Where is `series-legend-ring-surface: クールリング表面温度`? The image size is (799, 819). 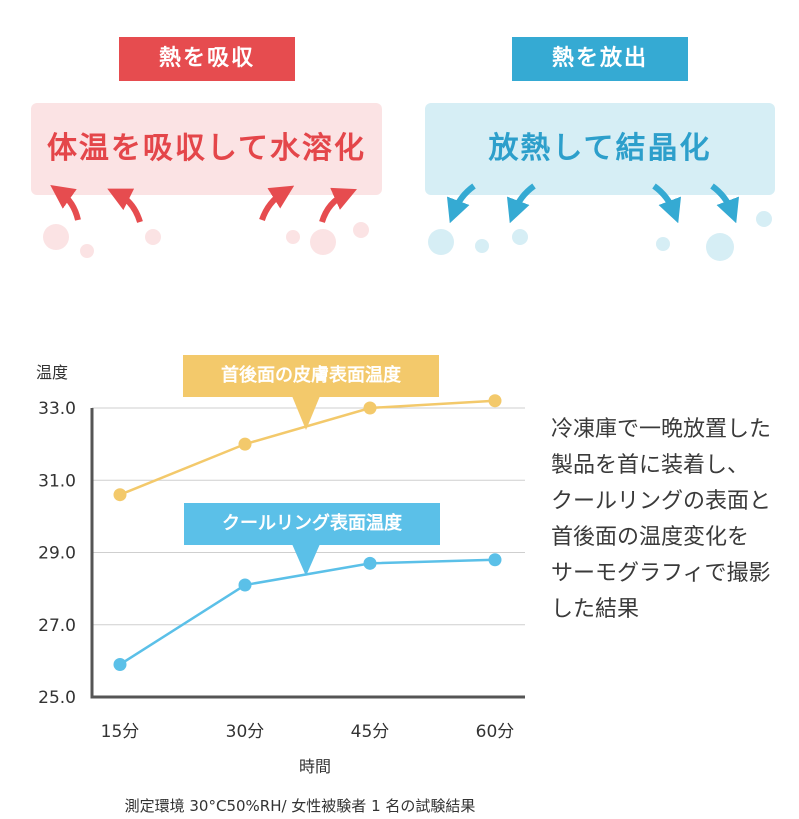
series-legend-ring-surface: クールリング表面温度 is located at coordinates (312, 524).